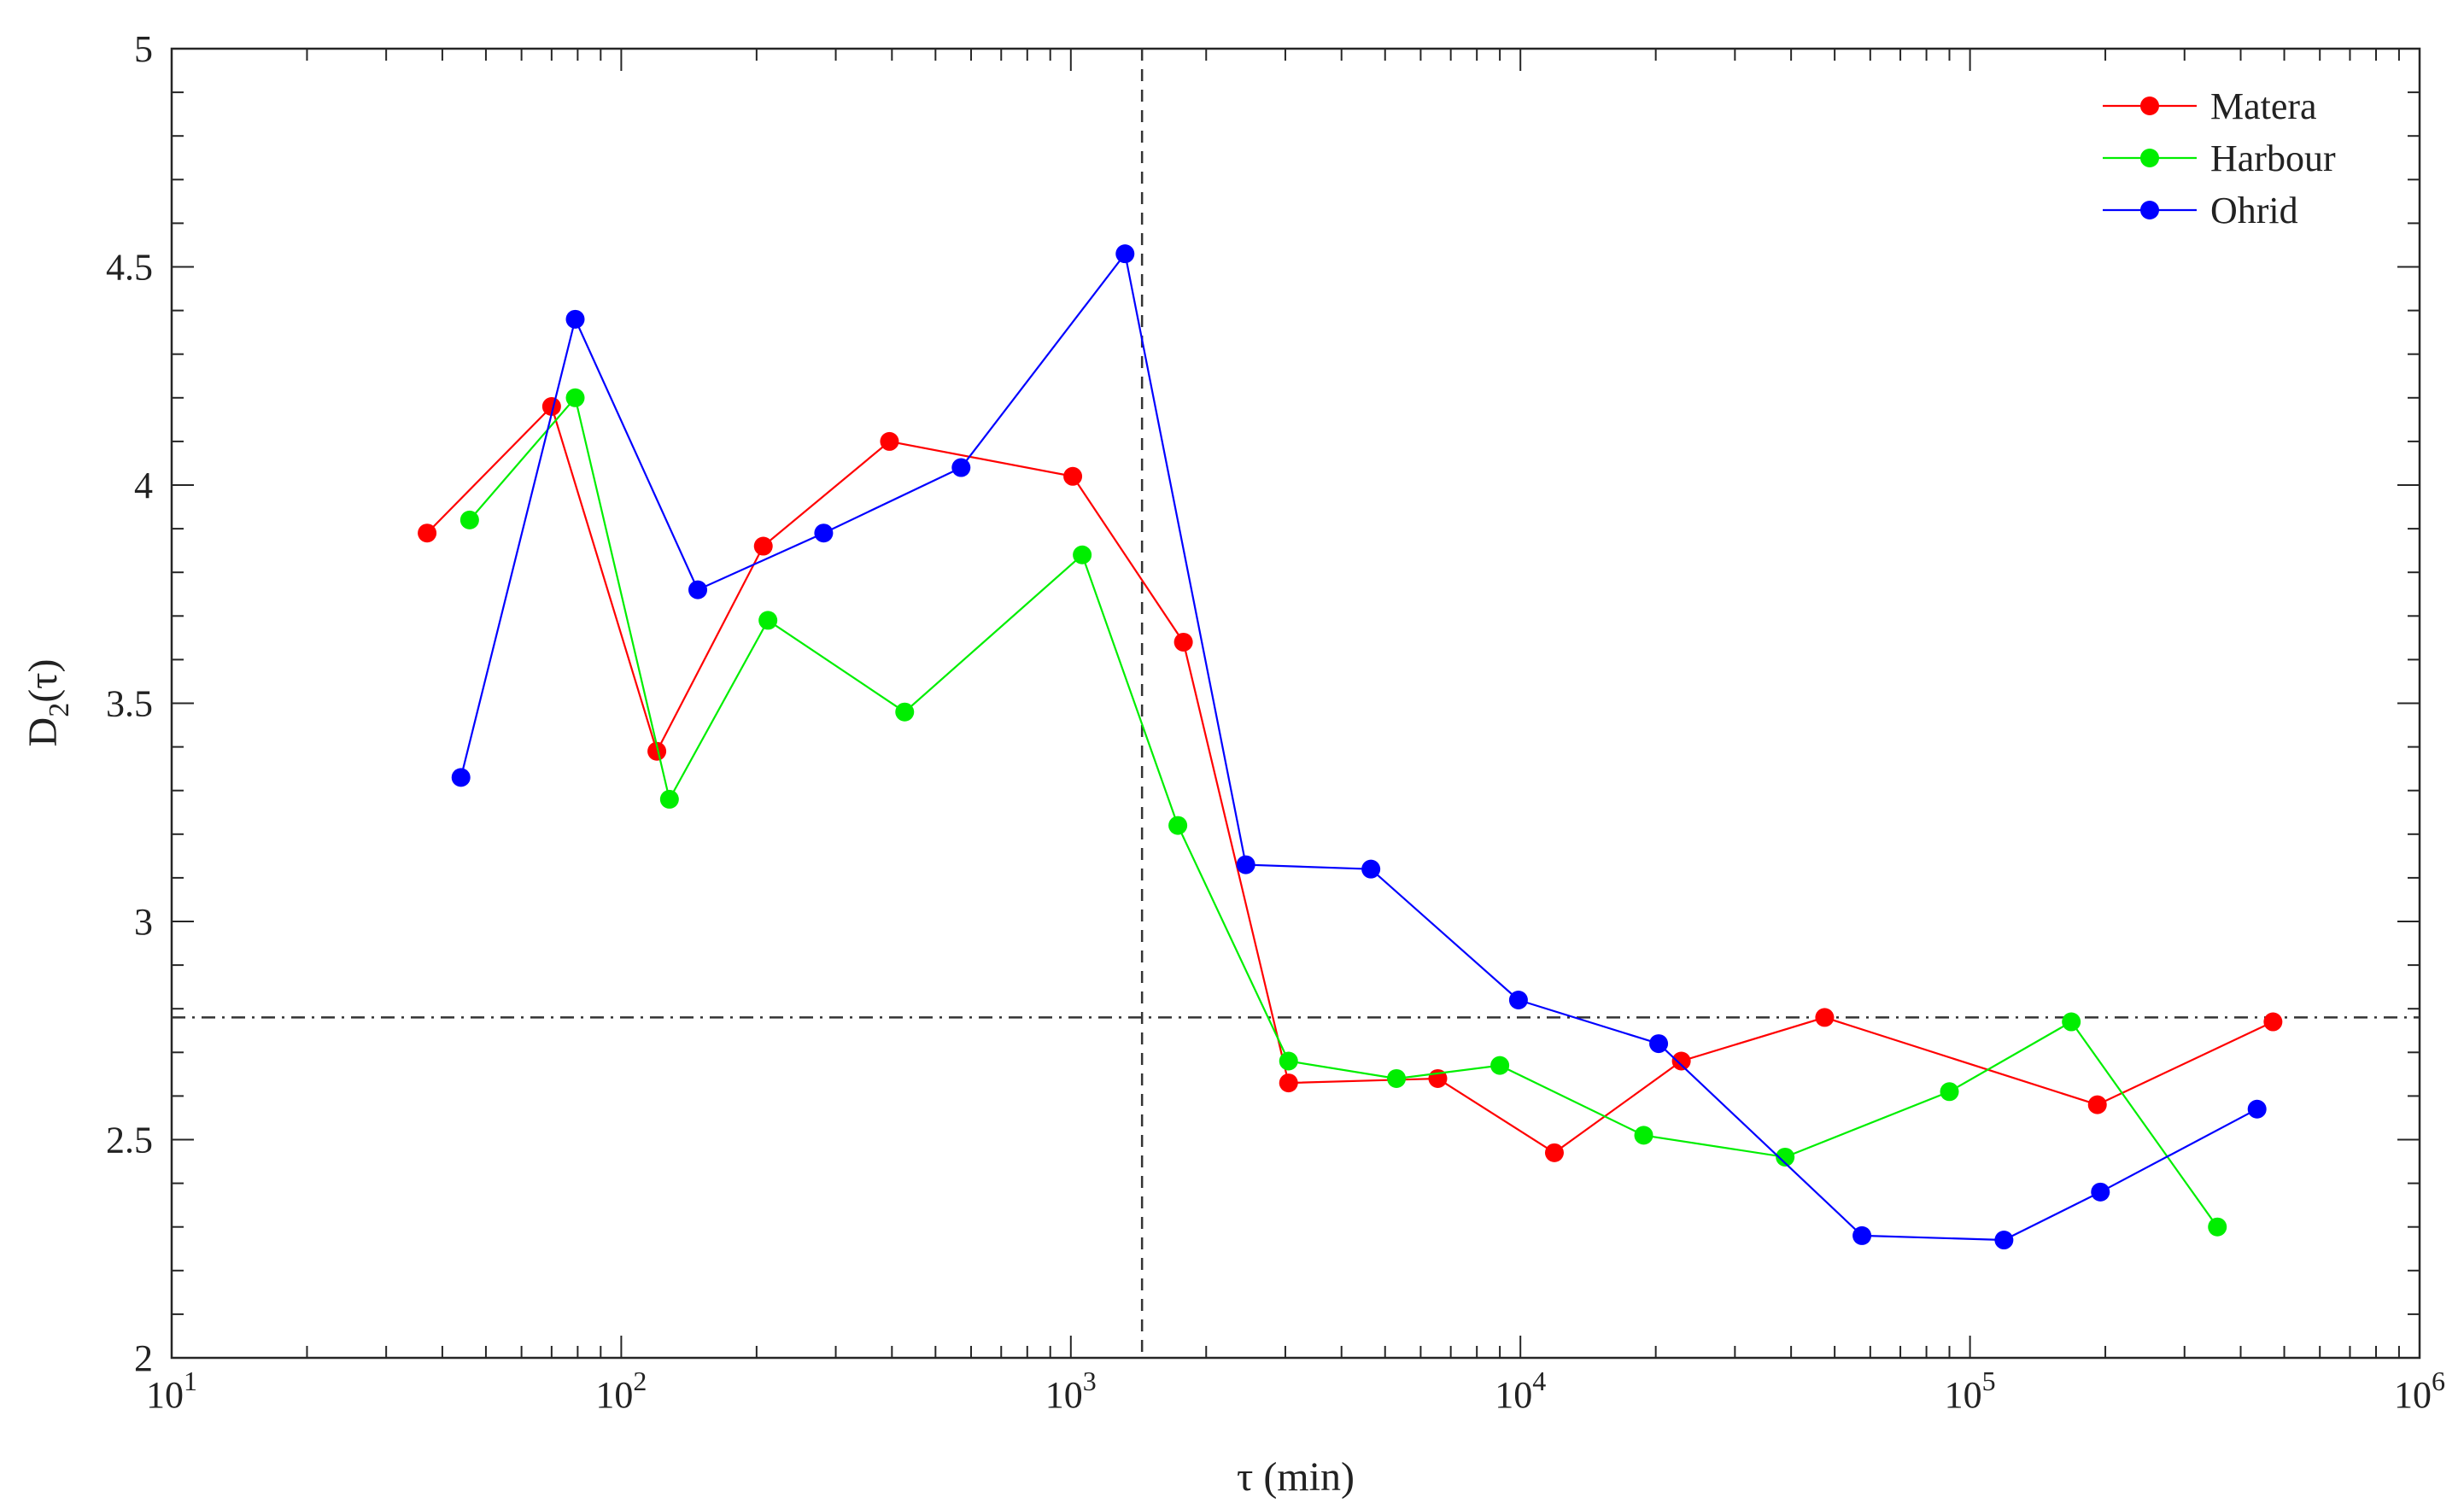 This screenshot has height=1509, width=2464. Describe the element at coordinates (1090, 1381) in the screenshot. I see `x-tick-label-exponent: 3` at that location.